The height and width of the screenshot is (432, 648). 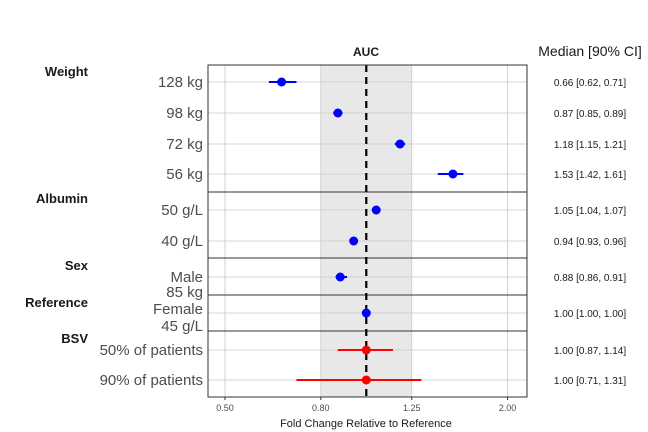 I want to click on group-label: Reference, so click(x=56, y=302).